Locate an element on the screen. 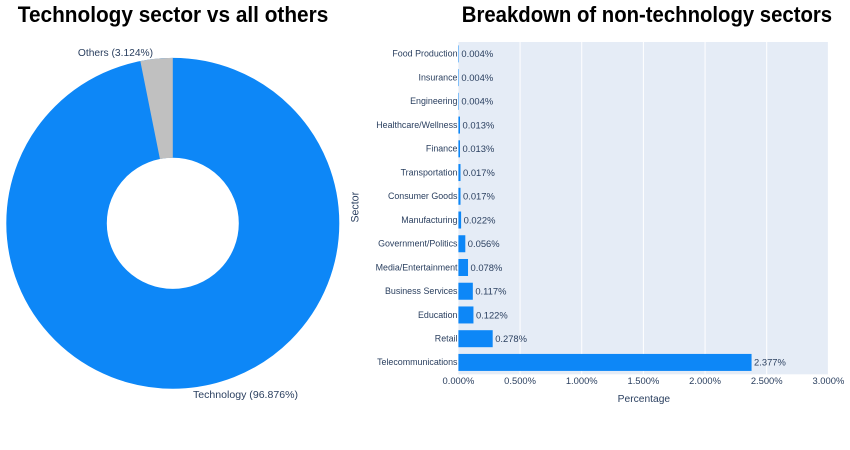 The image size is (850, 450). svg-text:Technology sector vs all other: Technology sector vs all others is located at coordinates (173, 14).